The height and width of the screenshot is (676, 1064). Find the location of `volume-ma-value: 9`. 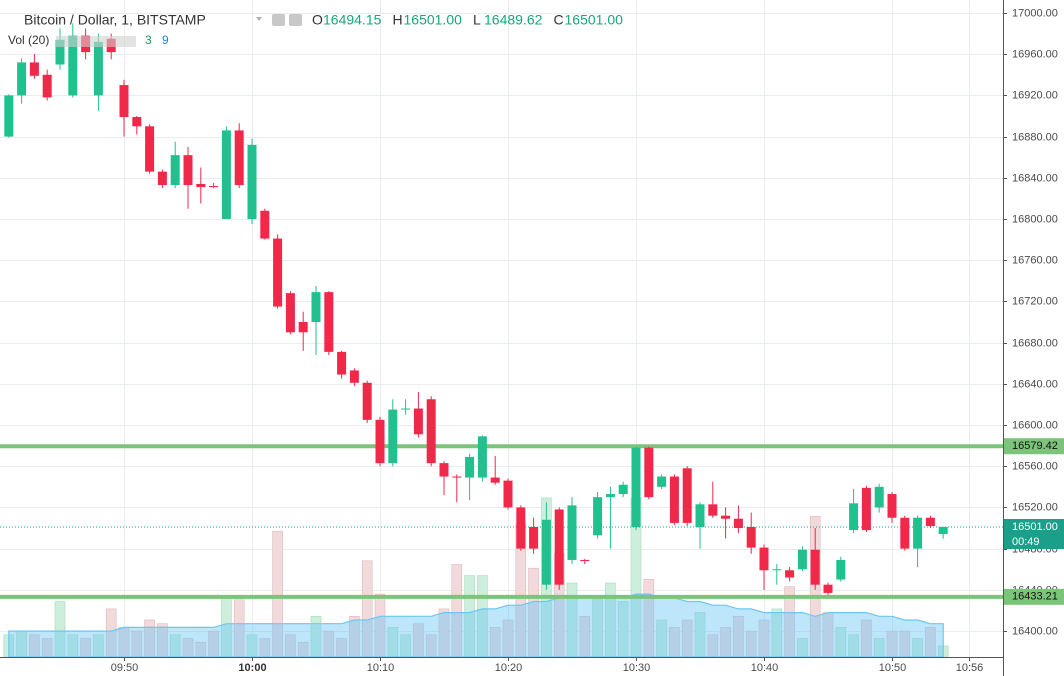

volume-ma-value: 9 is located at coordinates (165, 40).